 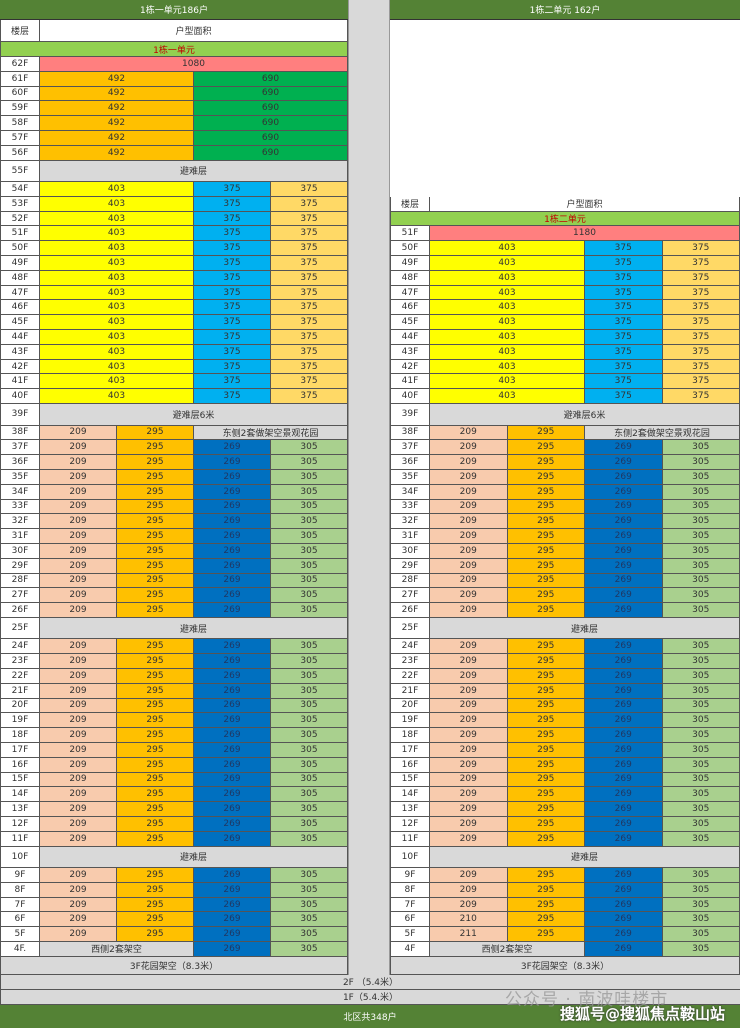 What do you see at coordinates (20, 109) in the screenshot?
I see `floor-label: 59F` at bounding box center [20, 109].